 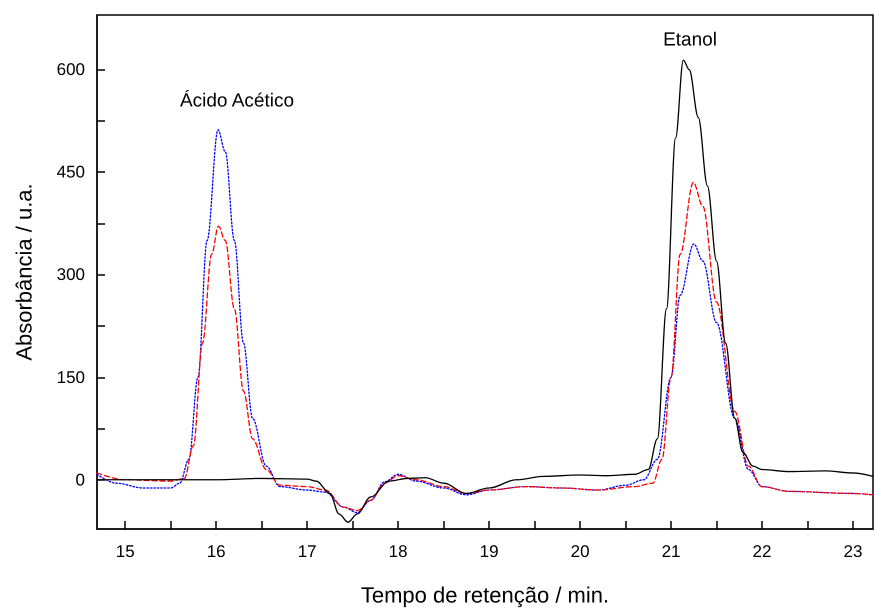 I want to click on y-tick-label: 0, so click(x=80, y=480).